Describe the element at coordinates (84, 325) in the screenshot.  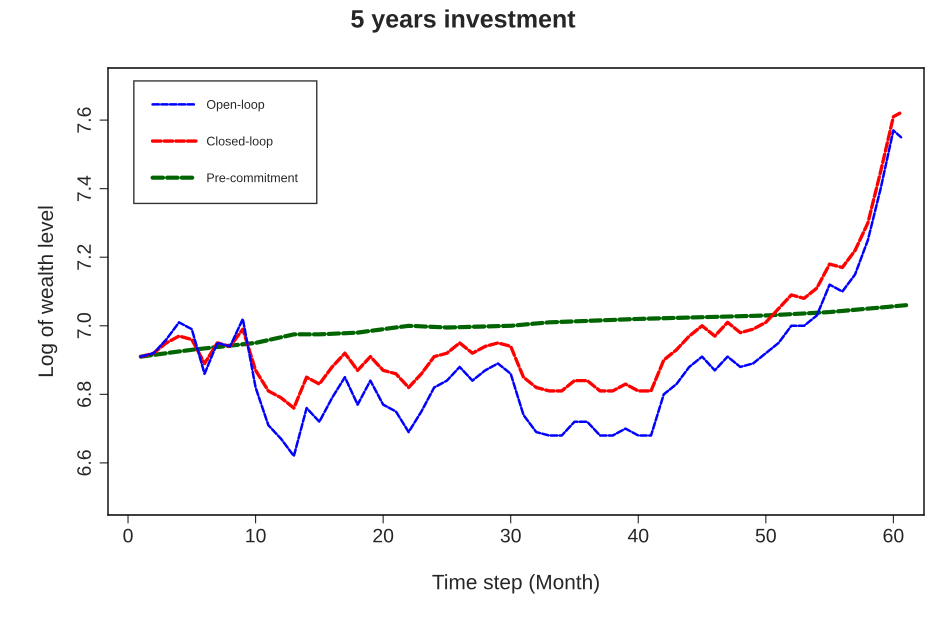
I see `y-tick-label: 7.0` at that location.